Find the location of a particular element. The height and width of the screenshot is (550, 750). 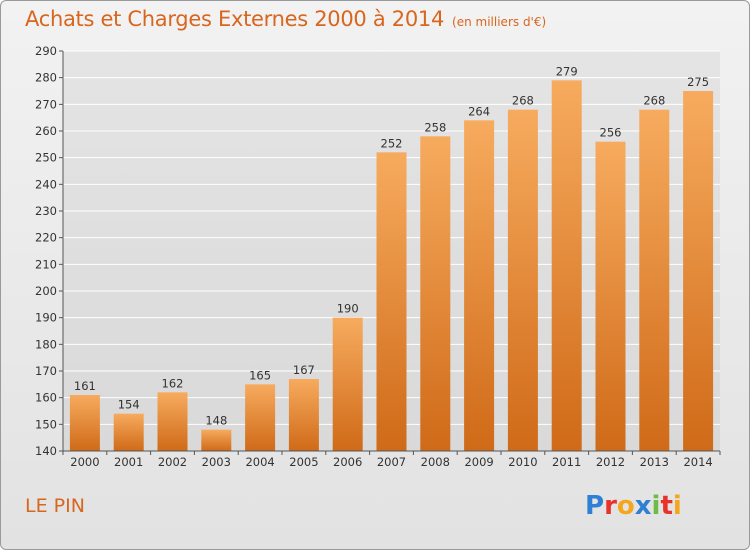

y-tick-label: 190 is located at coordinates (46, 318).